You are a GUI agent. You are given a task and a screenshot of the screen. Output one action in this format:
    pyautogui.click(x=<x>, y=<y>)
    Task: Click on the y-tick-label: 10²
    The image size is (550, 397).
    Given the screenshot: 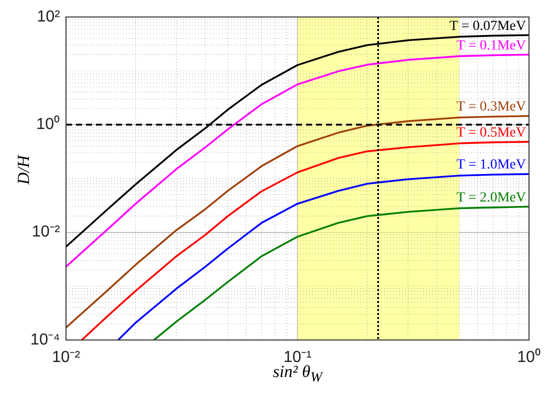 What is the action you would take?
    pyautogui.click(x=48, y=17)
    